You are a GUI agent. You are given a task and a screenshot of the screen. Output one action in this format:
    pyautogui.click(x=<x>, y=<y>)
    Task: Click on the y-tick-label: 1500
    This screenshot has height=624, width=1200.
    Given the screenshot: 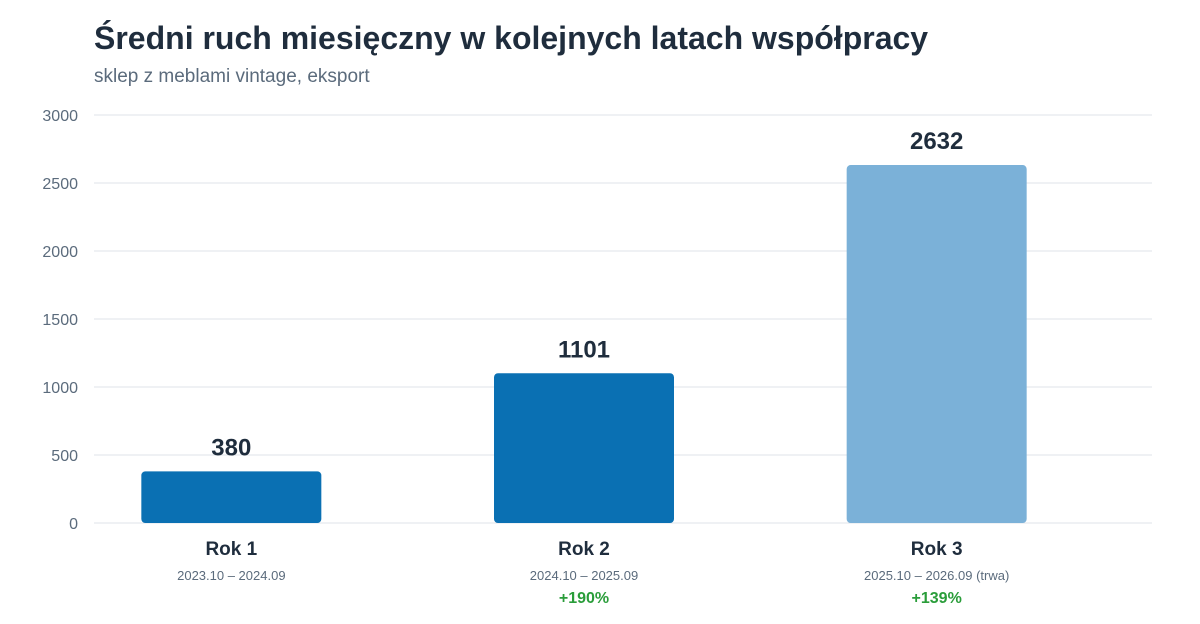 What is the action you would take?
    pyautogui.click(x=60, y=320)
    